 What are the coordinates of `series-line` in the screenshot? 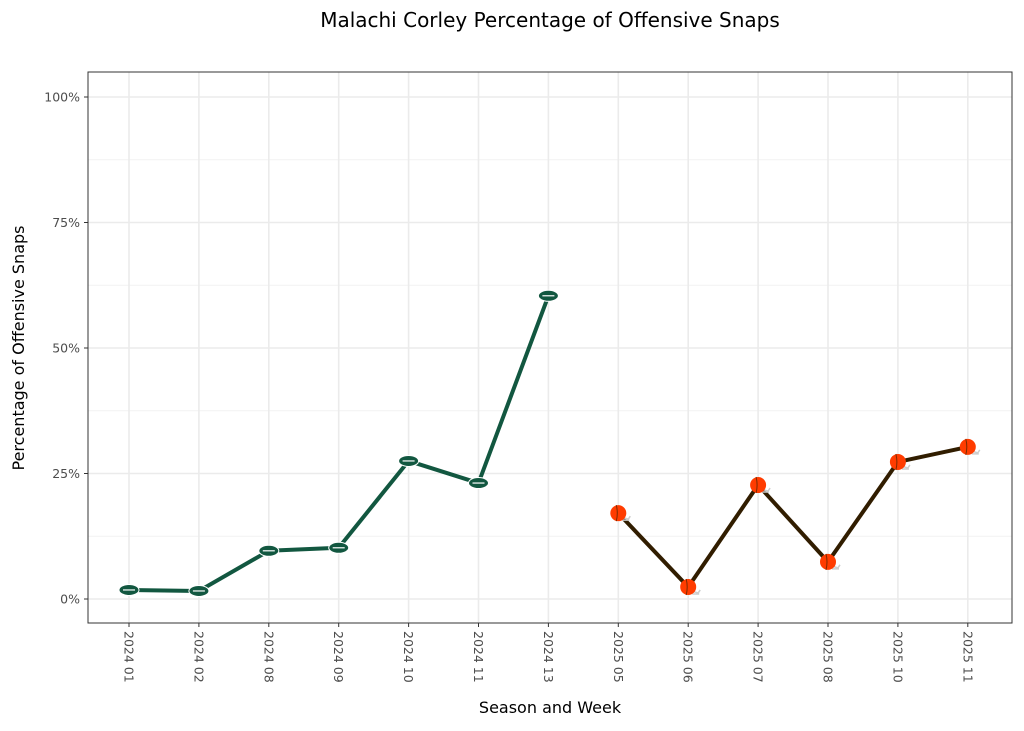 It's located at (792, 516).